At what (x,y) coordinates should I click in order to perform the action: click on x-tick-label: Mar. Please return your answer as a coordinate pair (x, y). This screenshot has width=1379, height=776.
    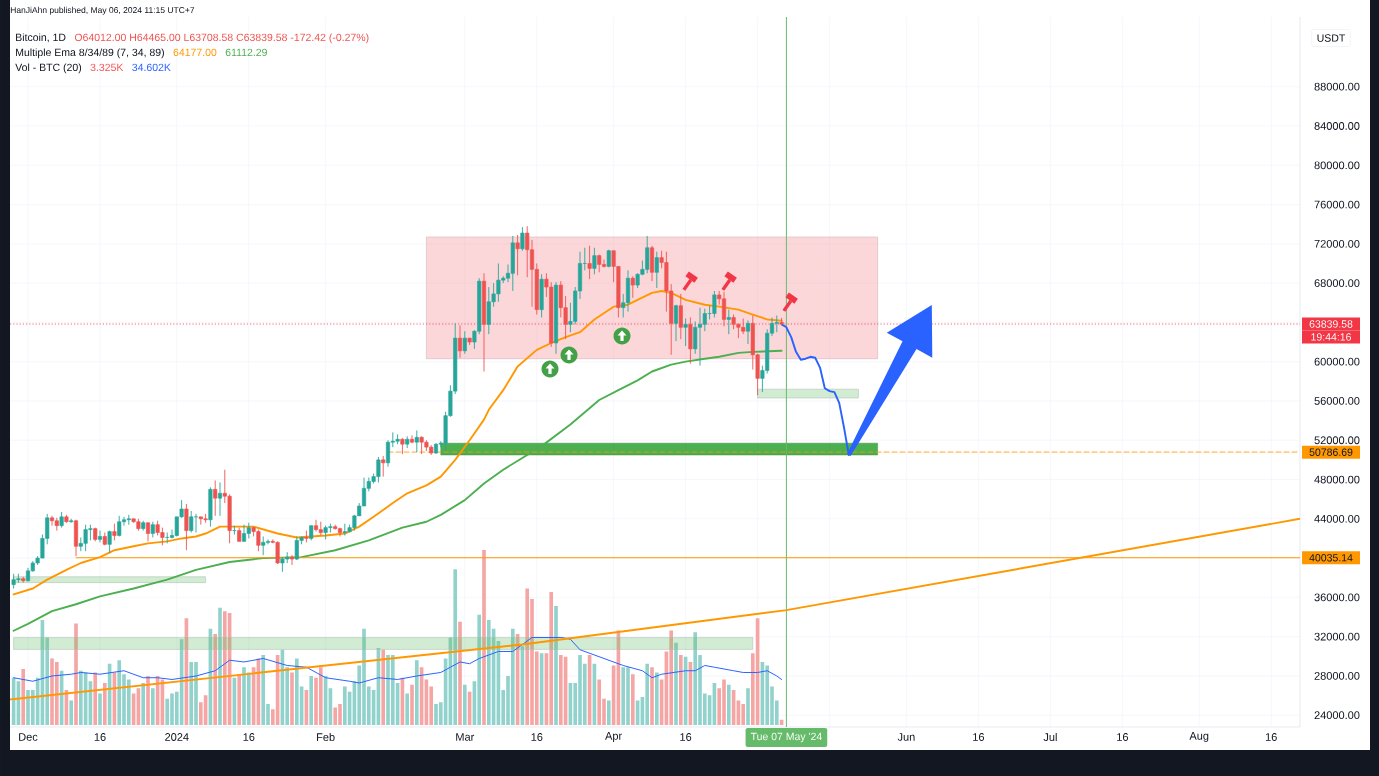
    Looking at the image, I should click on (465, 737).